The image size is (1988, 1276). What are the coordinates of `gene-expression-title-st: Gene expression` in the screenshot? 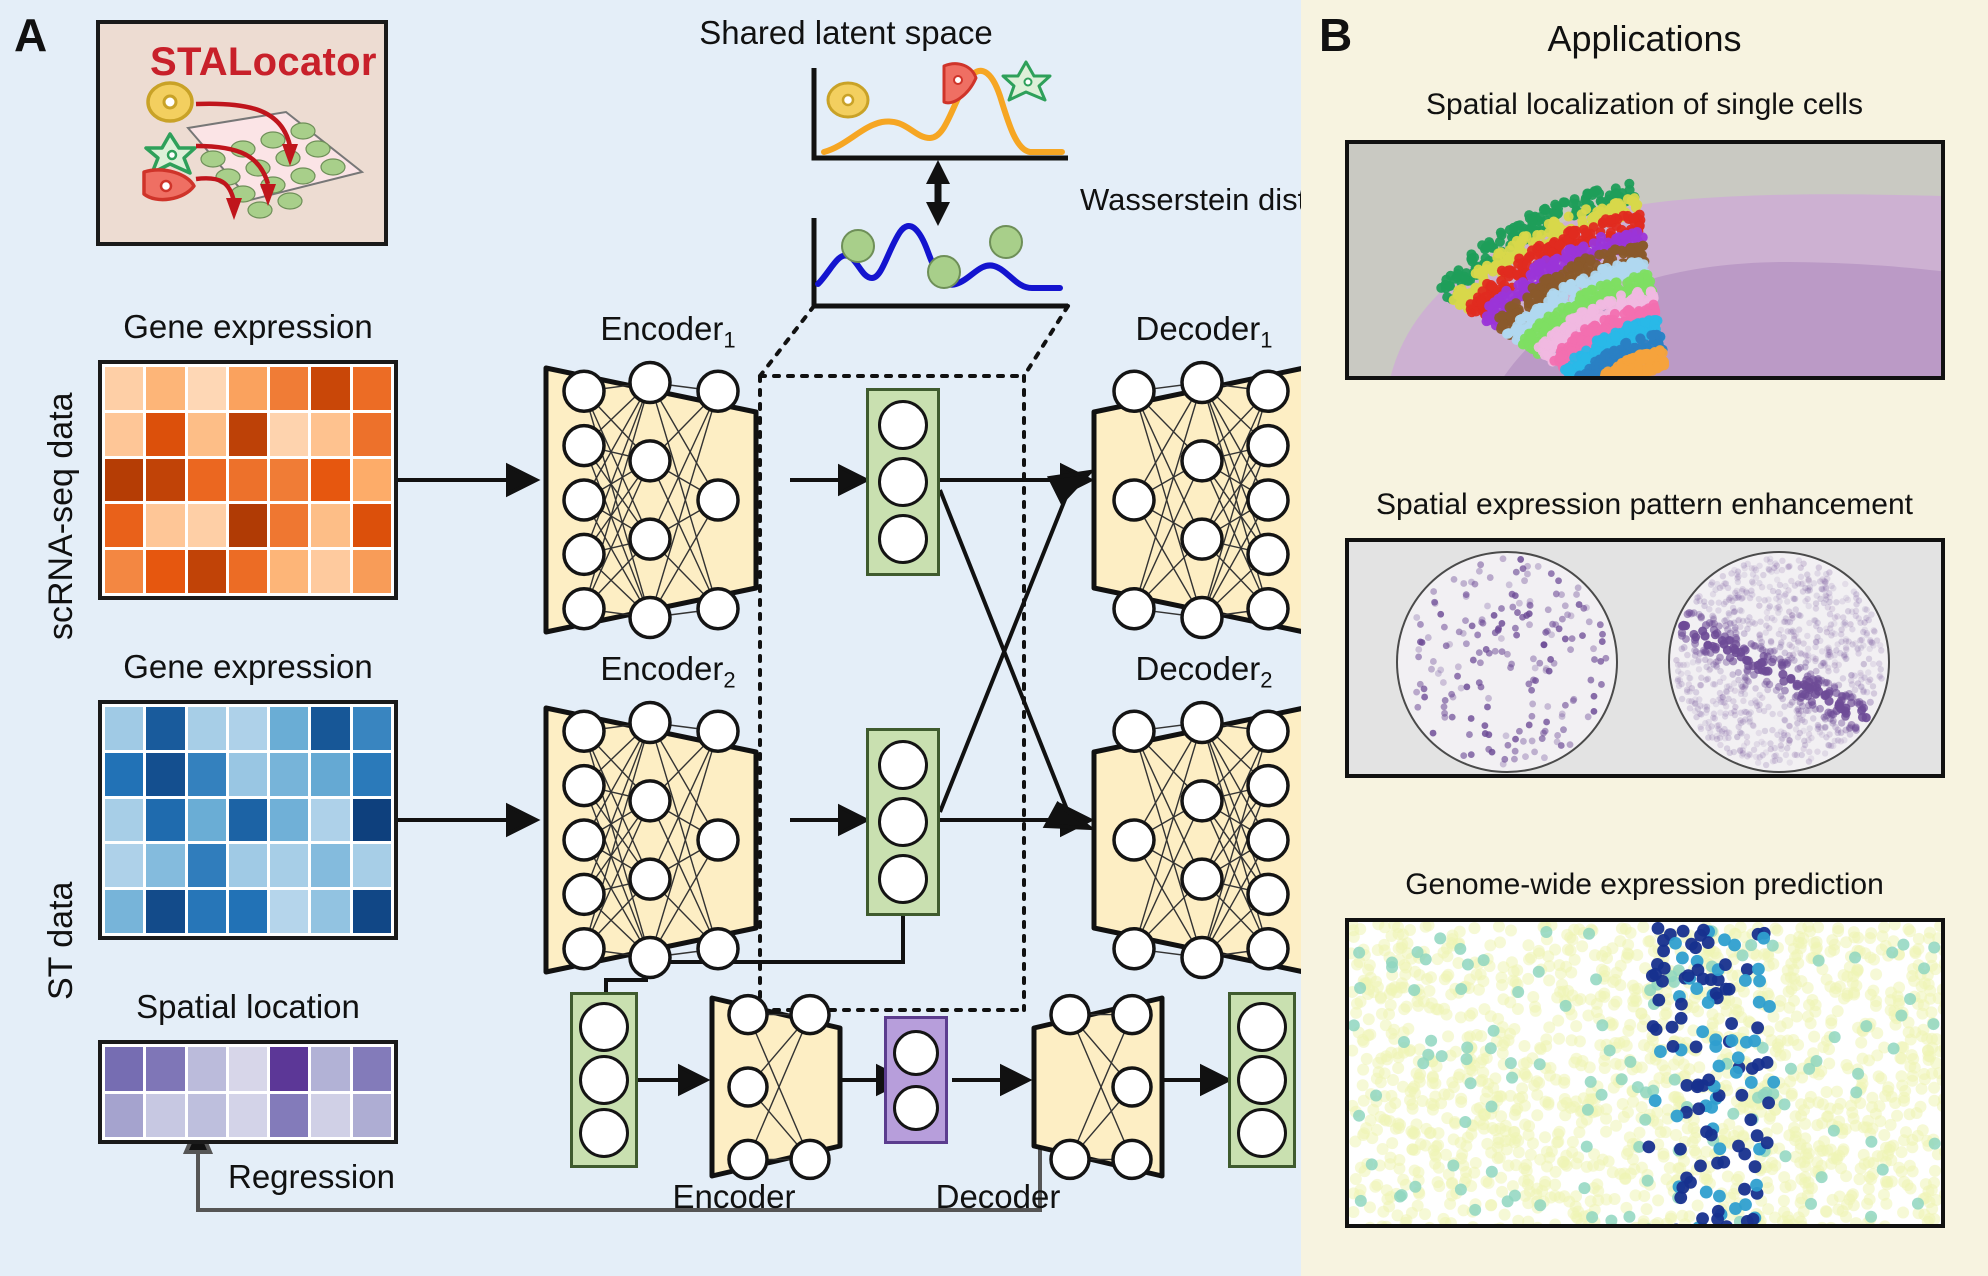 It's located at (248, 666).